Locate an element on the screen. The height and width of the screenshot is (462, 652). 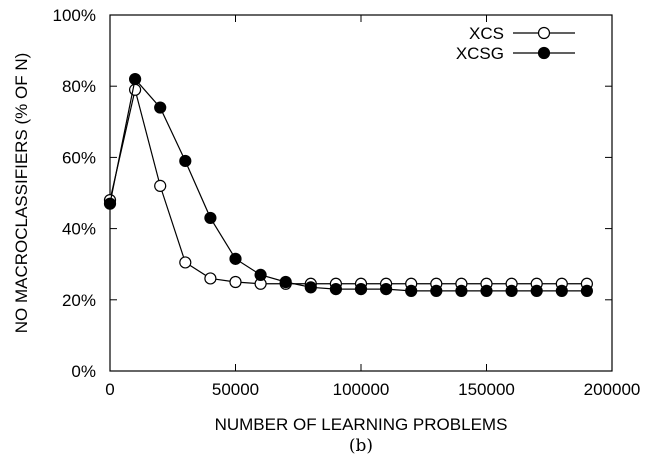
legend-label-xcsg: XCSG is located at coordinates (480, 53).